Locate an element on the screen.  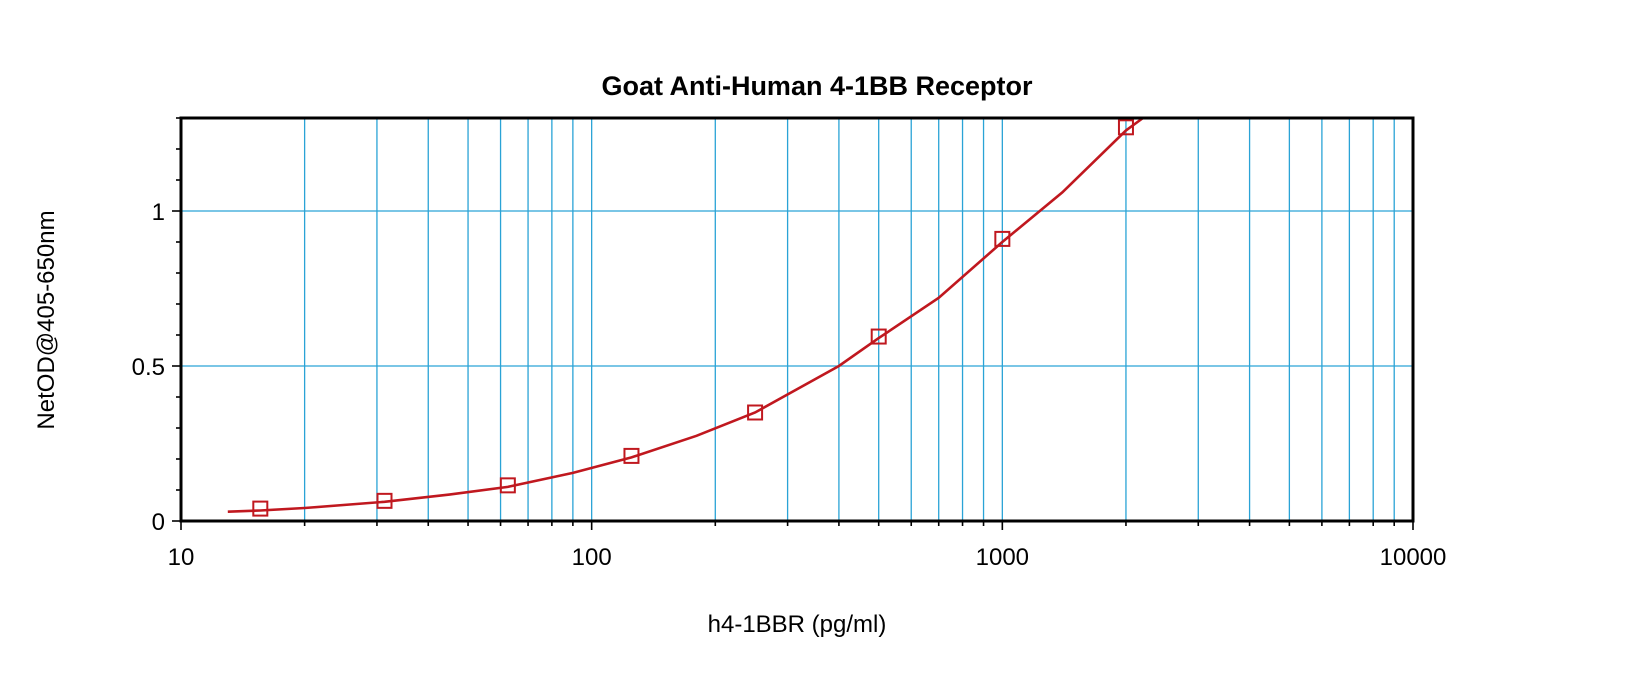
x-tick-label: 1000 is located at coordinates (1002, 557).